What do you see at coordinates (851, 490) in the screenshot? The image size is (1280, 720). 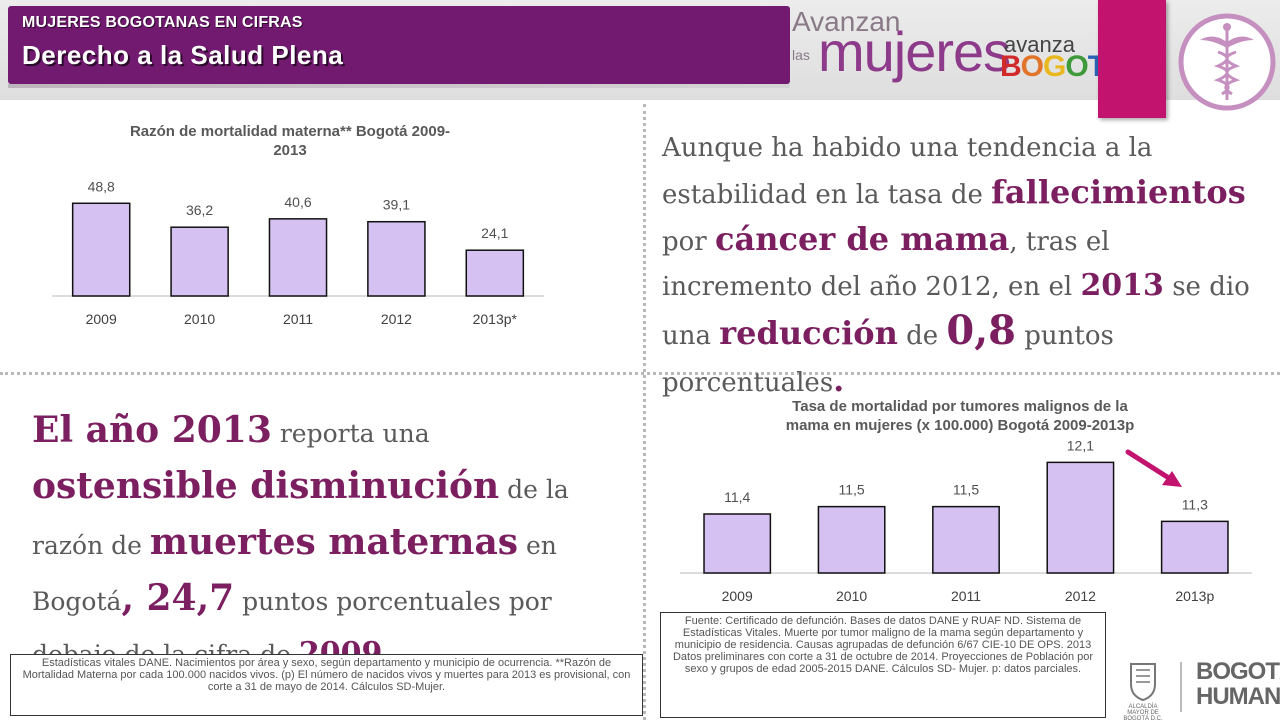 I see `data-label-2010: 11,5` at bounding box center [851, 490].